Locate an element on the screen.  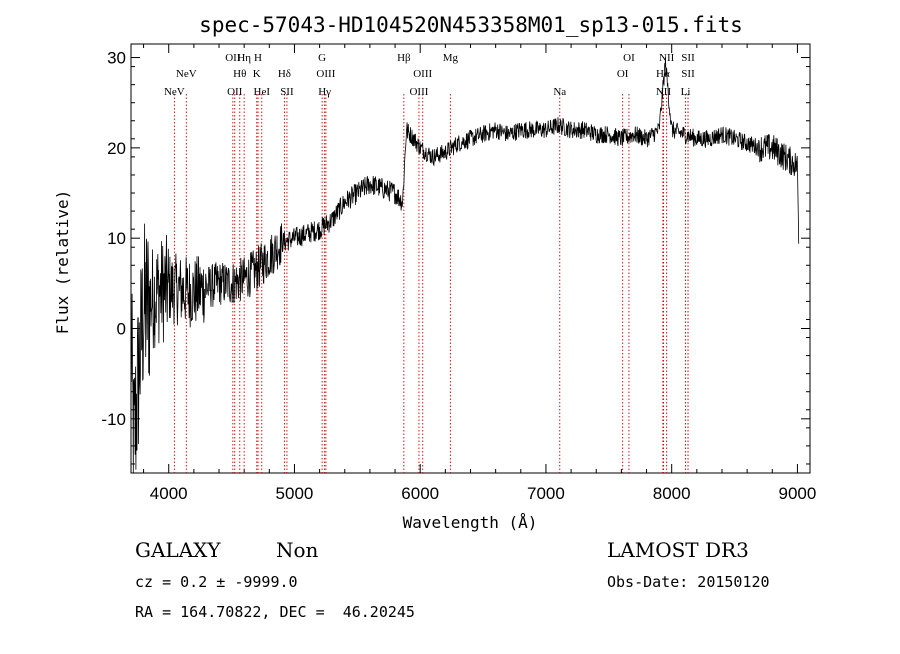
x-tick-label: 8000 is located at coordinates (672, 493).